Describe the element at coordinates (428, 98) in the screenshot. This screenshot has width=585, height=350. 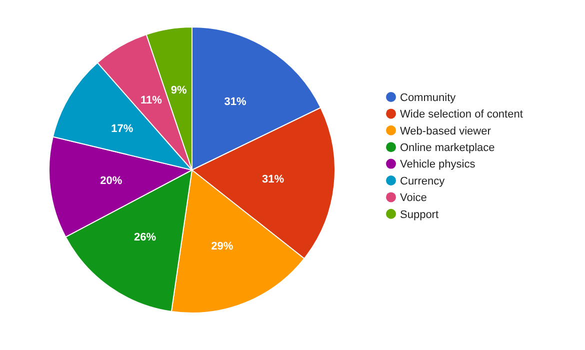
I see `legend-label: Community` at that location.